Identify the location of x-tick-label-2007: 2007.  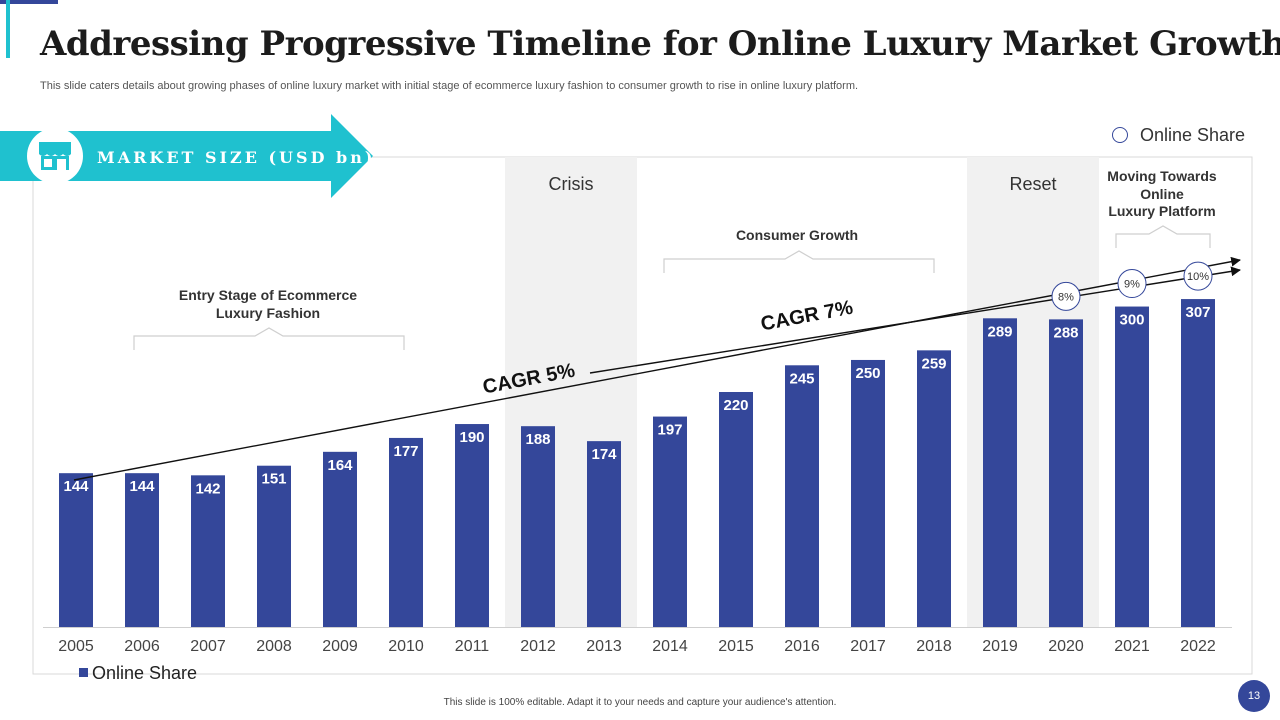
(208, 646).